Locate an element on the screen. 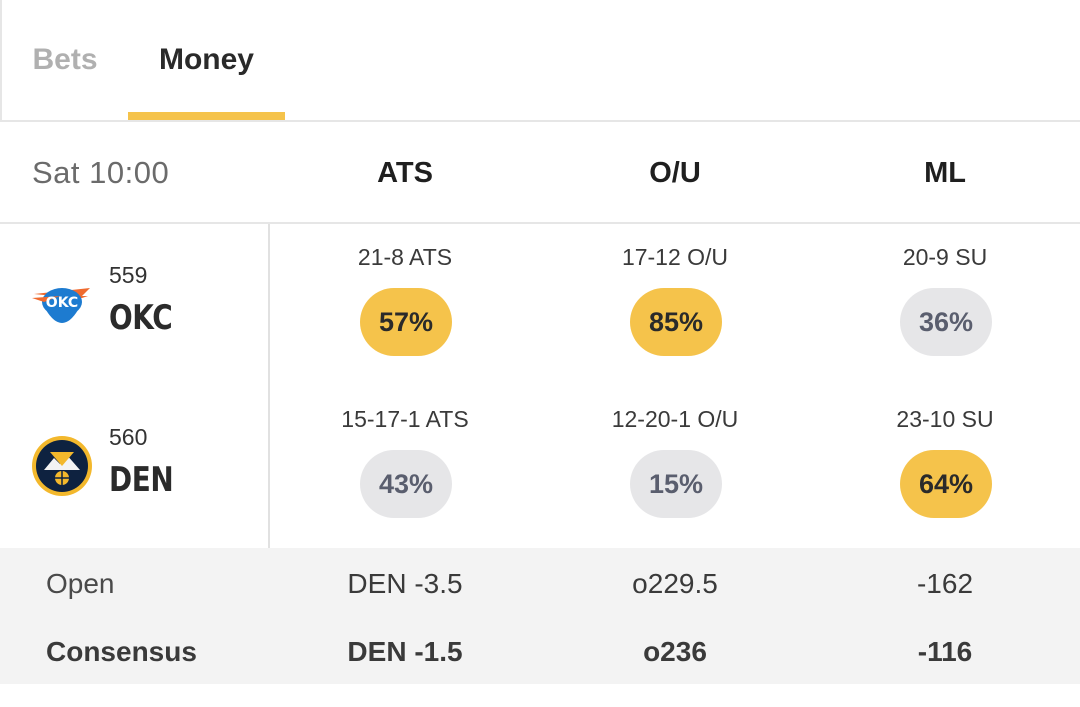 The width and height of the screenshot is (1080, 707). game-time: Sat 10:00 is located at coordinates (101, 172).